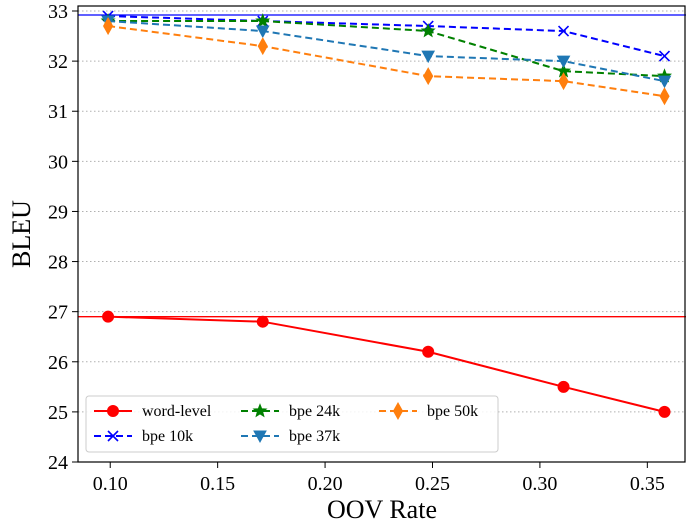  Describe the element at coordinates (325, 484) in the screenshot. I see `x-tick-label: 0.20` at that location.